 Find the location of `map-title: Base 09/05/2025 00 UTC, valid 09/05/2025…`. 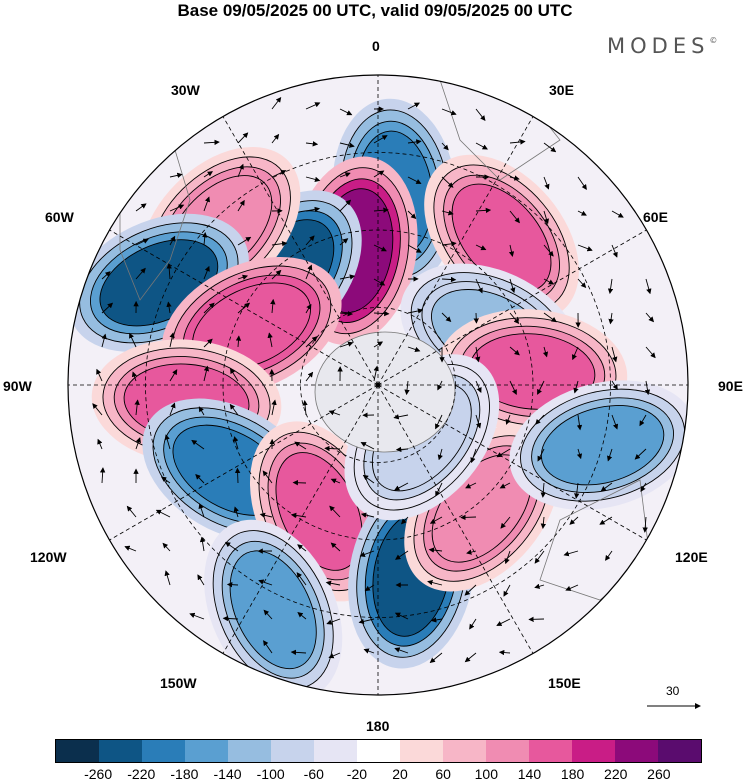

map-title: Base 09/05/2025 00 UTC, valid 09/05/2025… is located at coordinates (375, 10).